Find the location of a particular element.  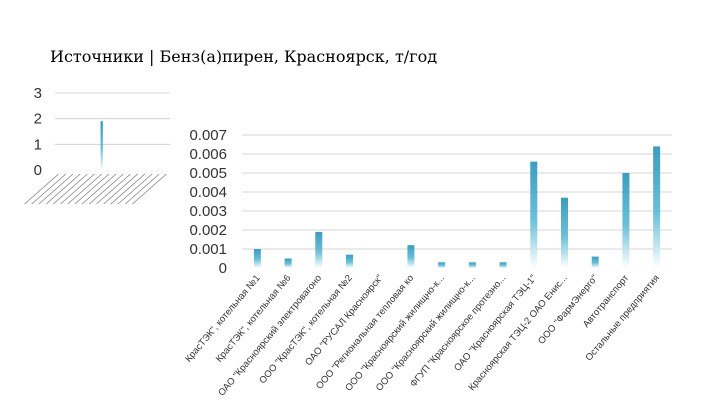

overview-tick-label: 1 is located at coordinates (38, 144).